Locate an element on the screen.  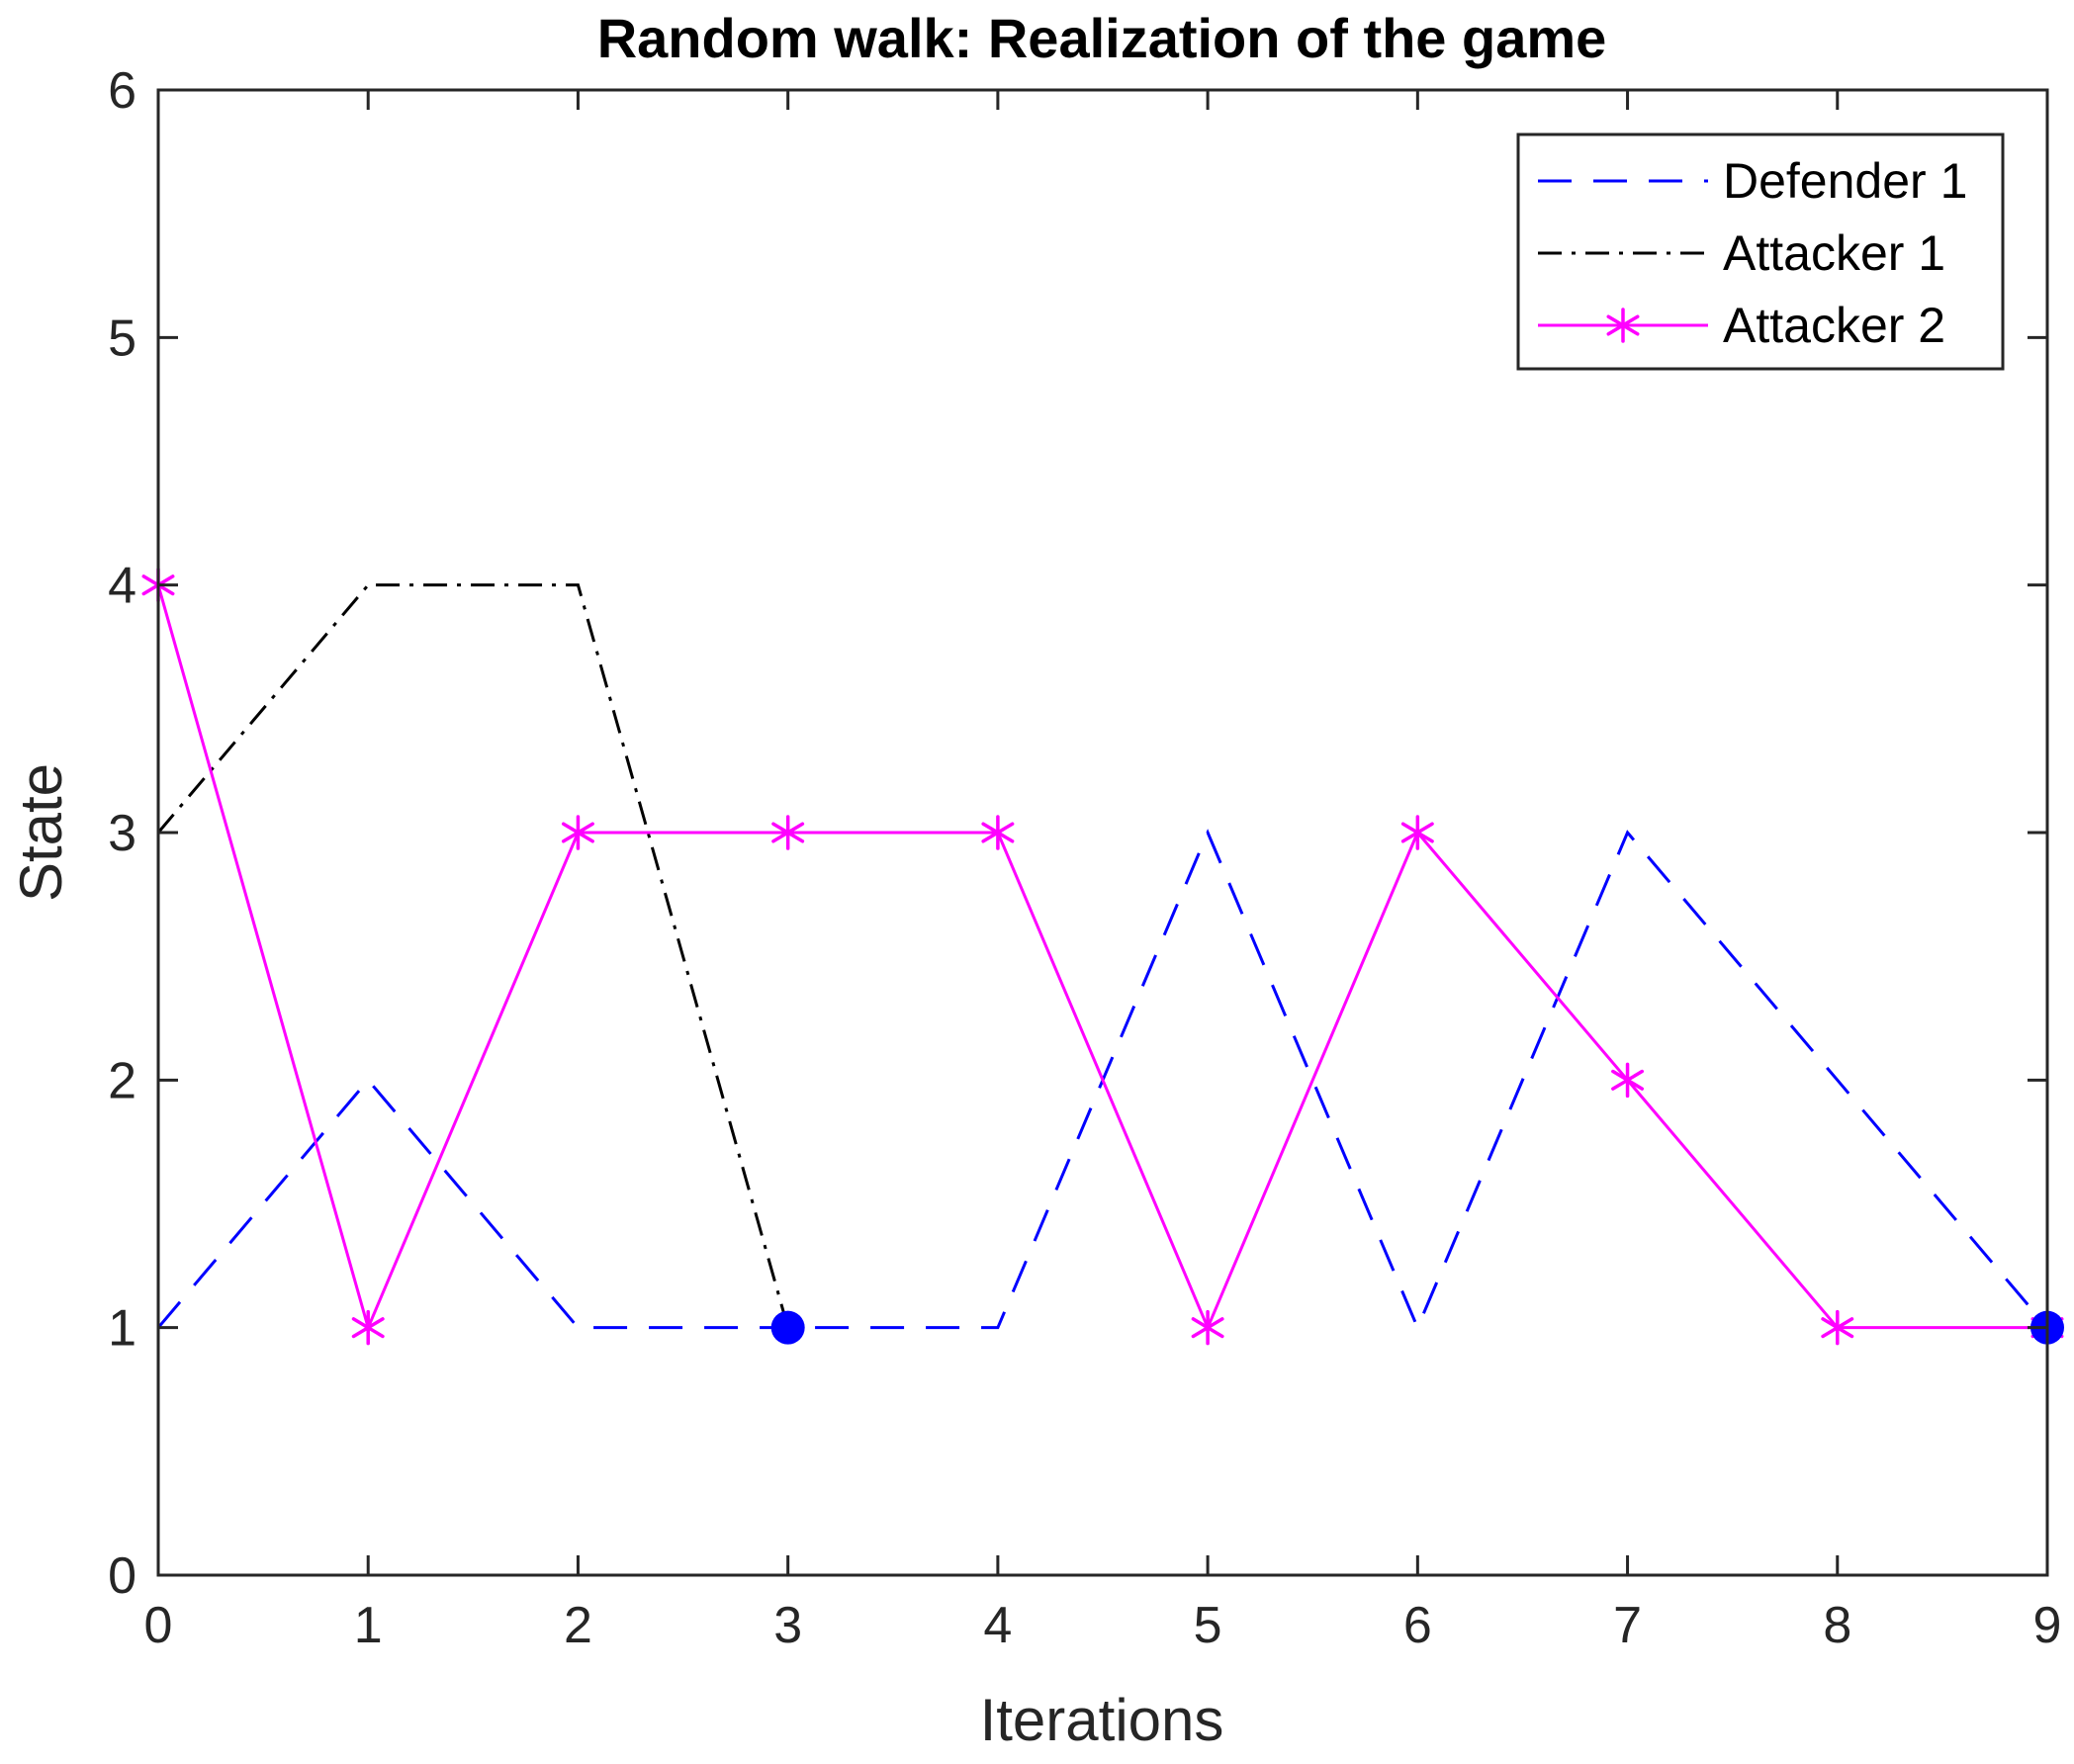
legend-label-2: Attacker 1 is located at coordinates (1834, 253).